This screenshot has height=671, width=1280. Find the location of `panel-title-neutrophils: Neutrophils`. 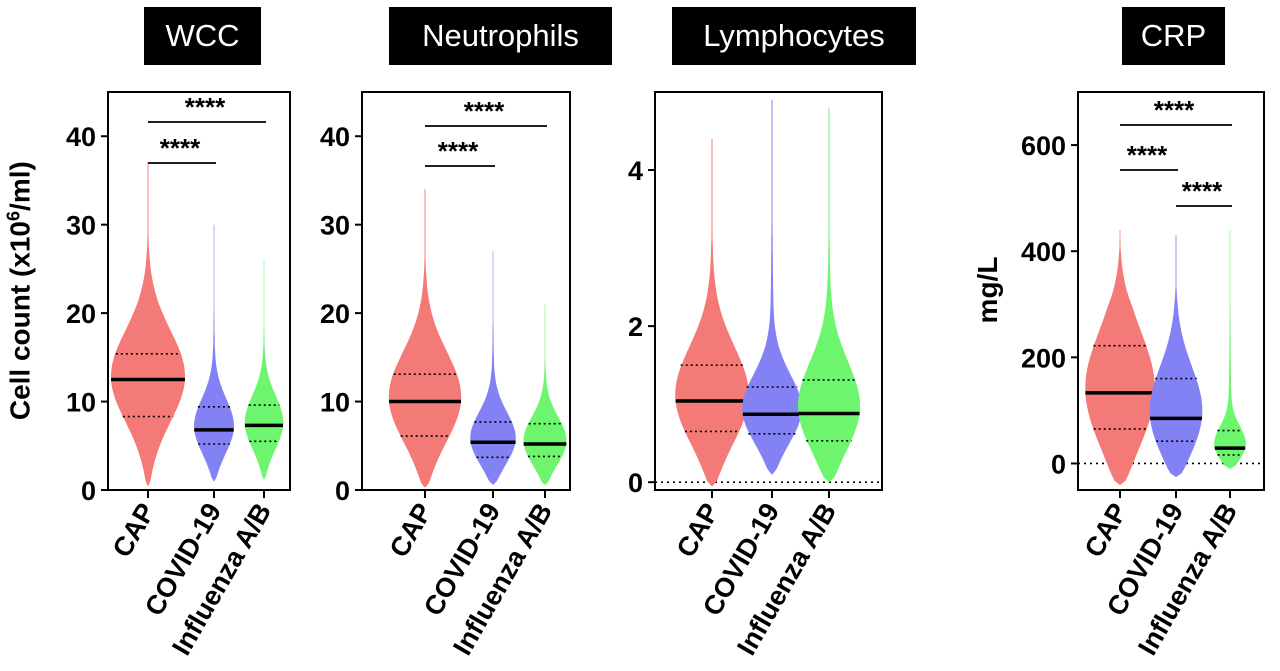

panel-title-neutrophils: Neutrophils is located at coordinates (500, 36).